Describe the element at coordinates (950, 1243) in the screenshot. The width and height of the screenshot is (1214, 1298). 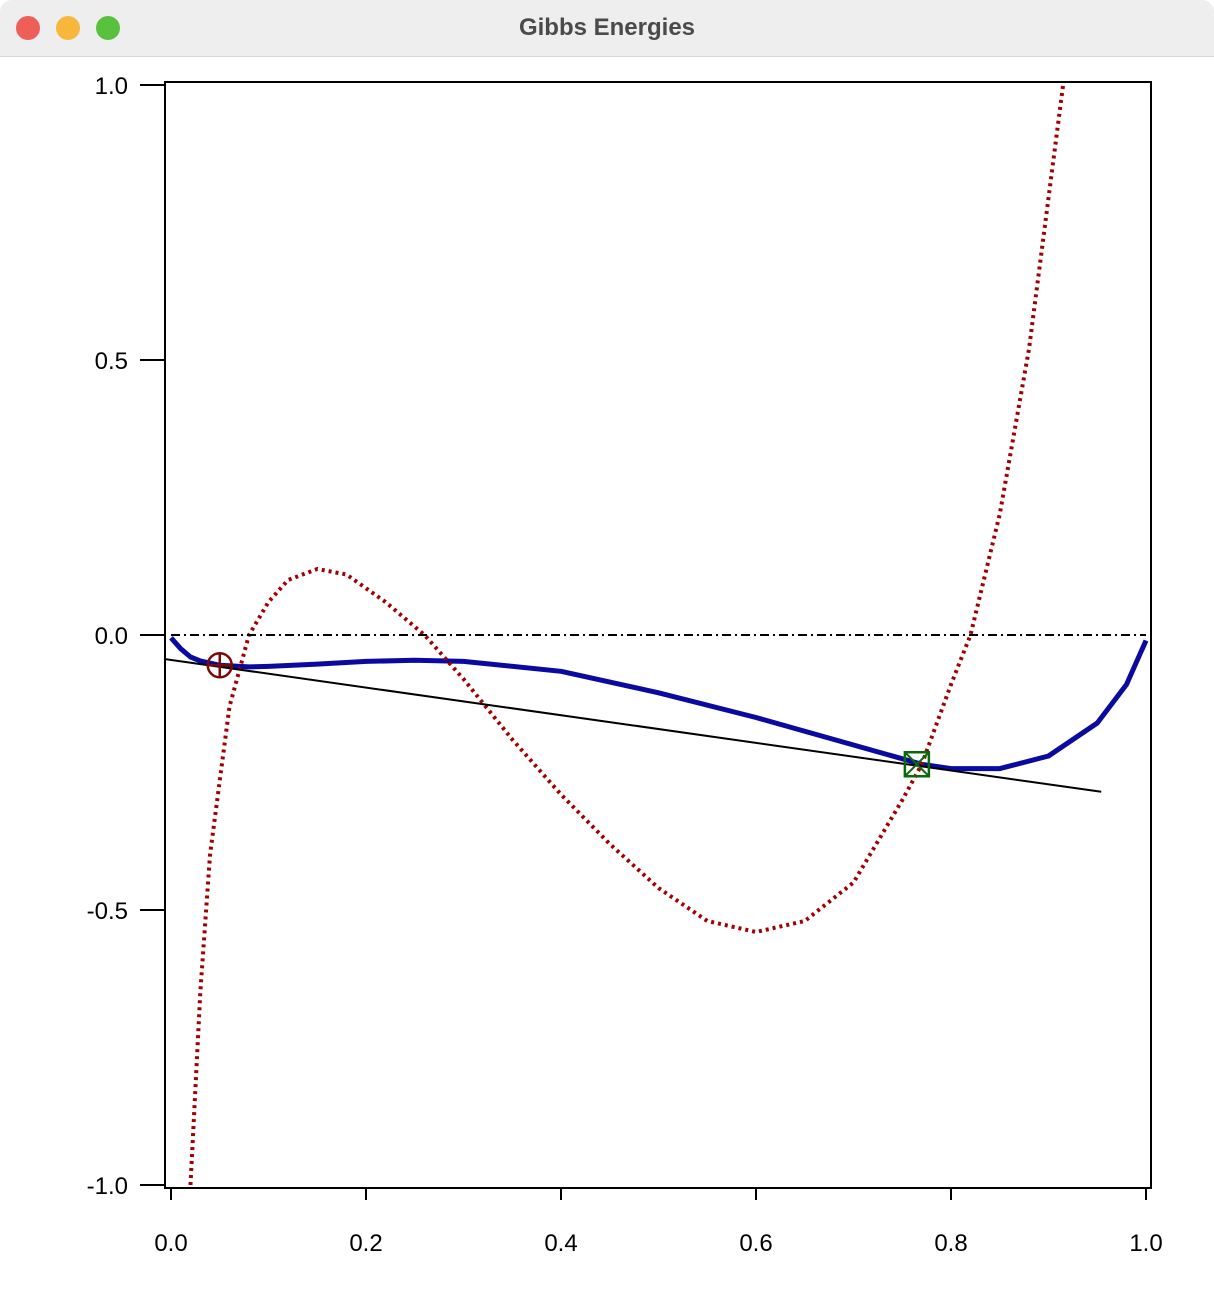
I see `x-tick-label: 0.8` at that location.